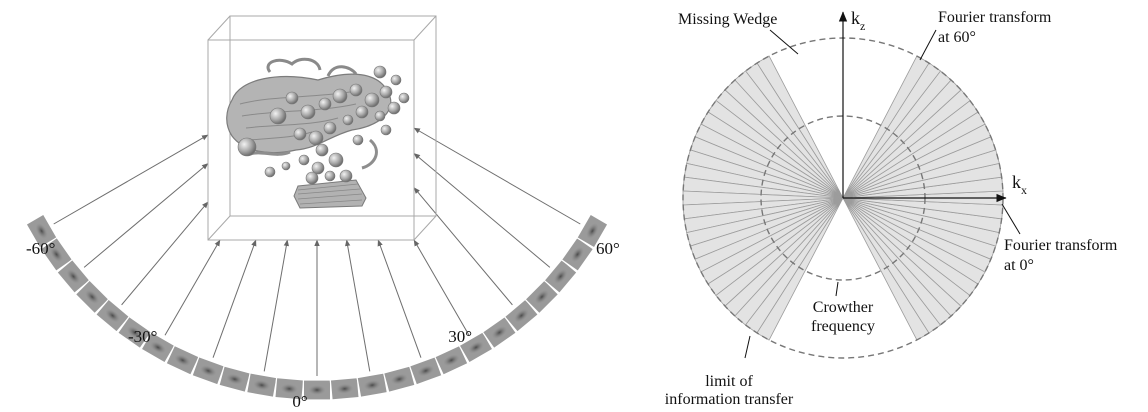 The width and height of the screenshot is (1148, 412). I want to click on missing-wedge-pointer, so click(784, 42).